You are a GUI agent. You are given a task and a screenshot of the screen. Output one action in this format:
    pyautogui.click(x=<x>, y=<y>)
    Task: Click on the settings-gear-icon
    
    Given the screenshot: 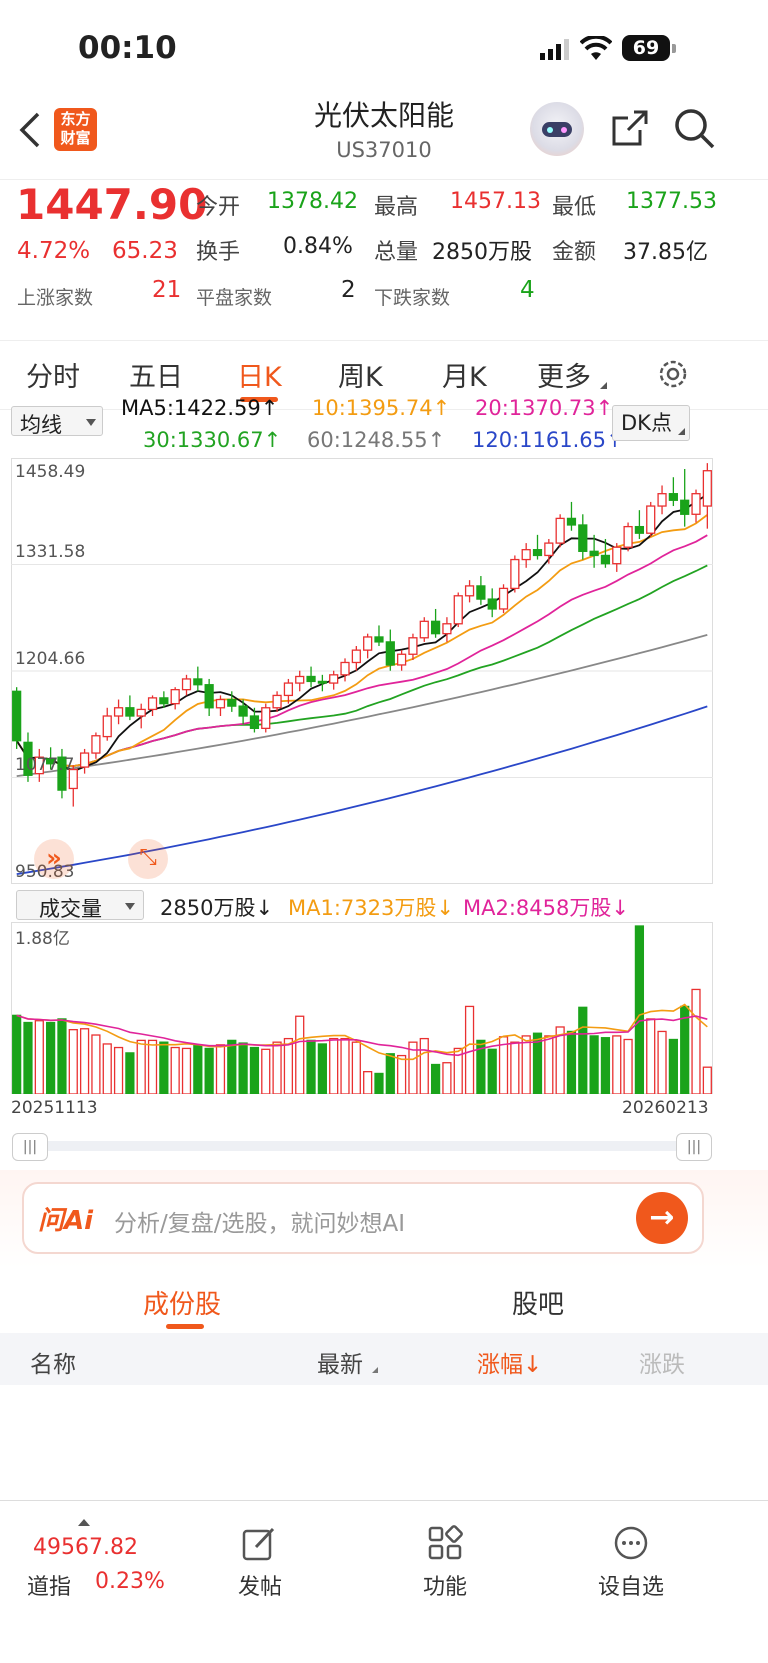 What is the action you would take?
    pyautogui.click(x=673, y=374)
    